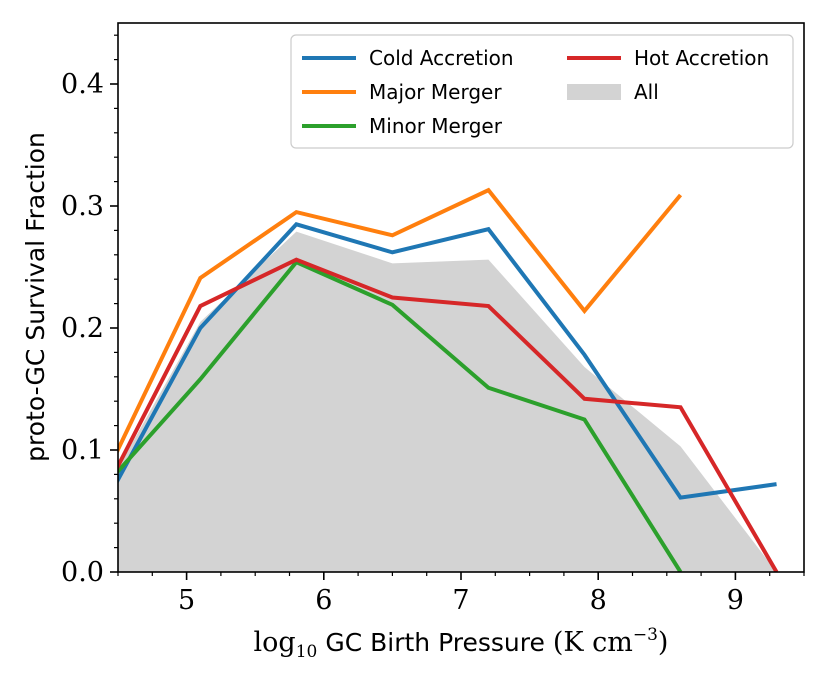 This screenshot has height=683, width=830. I want to click on legend-label-minor-merger: Minor Merger, so click(436, 126).